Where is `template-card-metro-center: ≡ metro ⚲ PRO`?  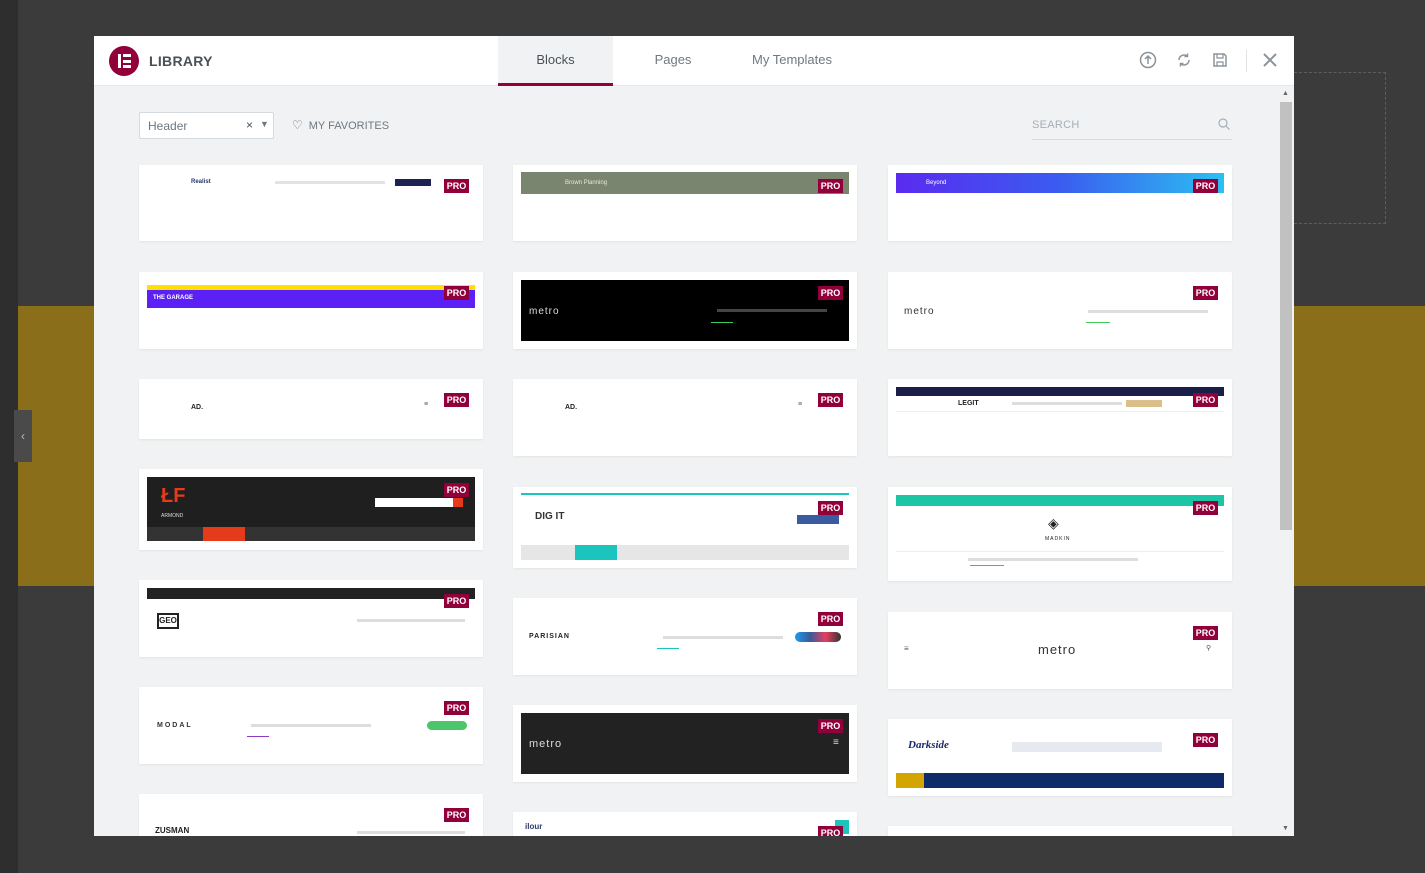 template-card-metro-center: ≡ metro ⚲ PRO is located at coordinates (1060, 650).